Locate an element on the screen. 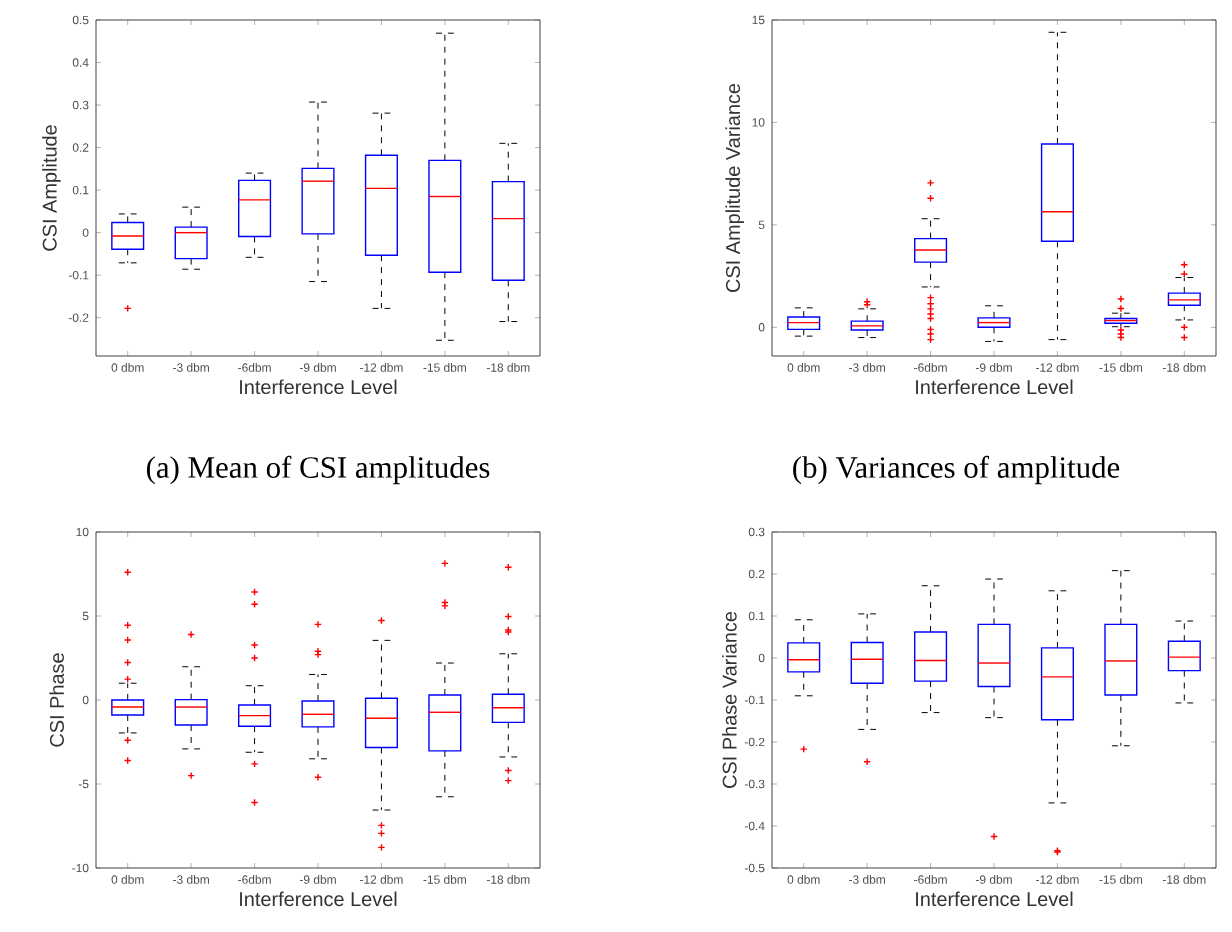 The height and width of the screenshot is (932, 1232). y-axis-title: CSI Phase Variance is located at coordinates (729, 699).